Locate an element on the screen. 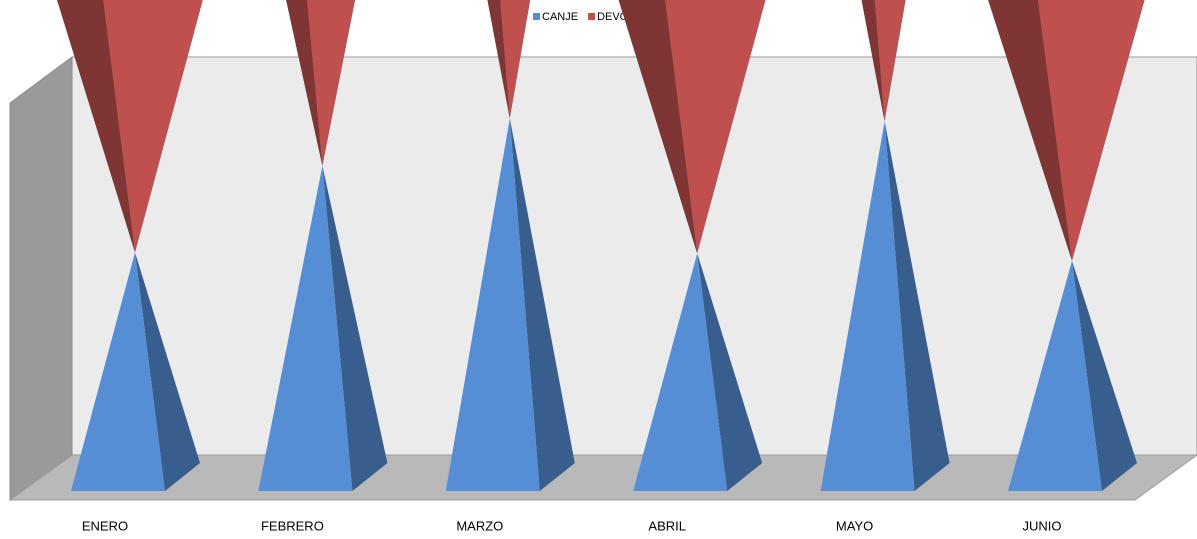 The image size is (1197, 539). x-tick-label: MAYO is located at coordinates (854, 525).